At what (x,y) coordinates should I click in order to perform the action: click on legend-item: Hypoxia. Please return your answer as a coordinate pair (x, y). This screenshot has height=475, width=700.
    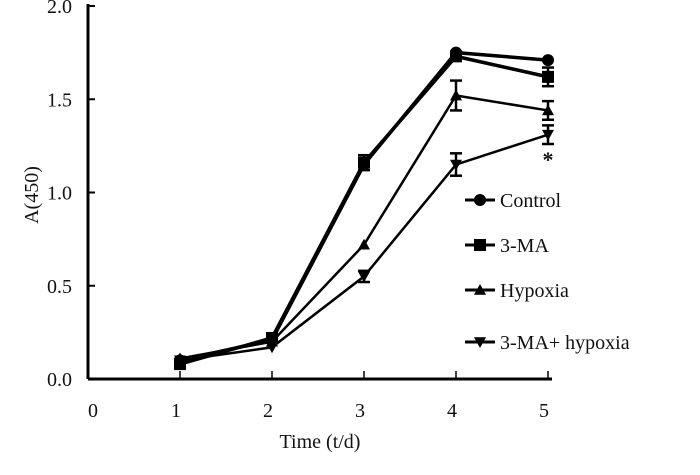
    Looking at the image, I should click on (517, 291).